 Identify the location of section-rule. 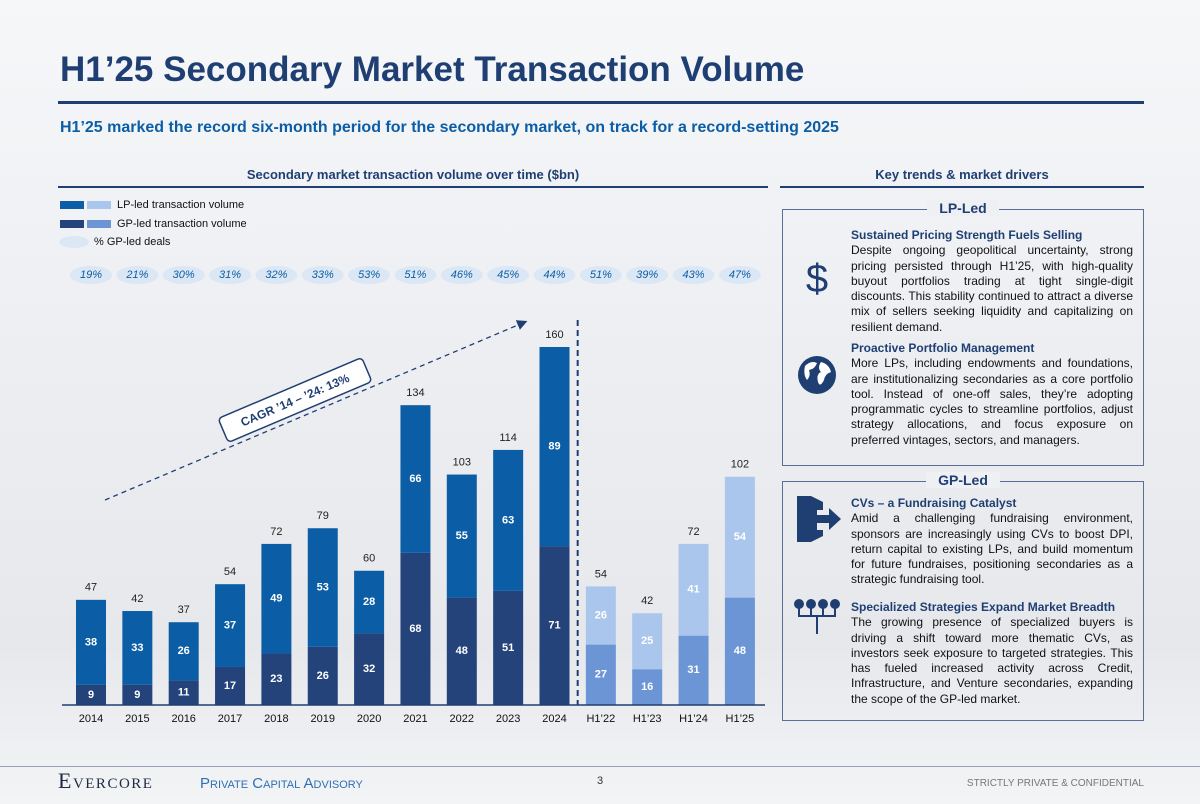
(962, 187).